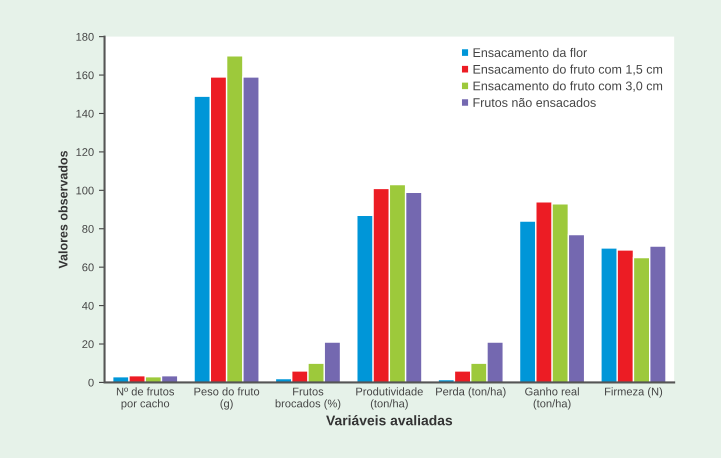  What do you see at coordinates (88, 306) in the screenshot?
I see `y-tick-label: 40` at bounding box center [88, 306].